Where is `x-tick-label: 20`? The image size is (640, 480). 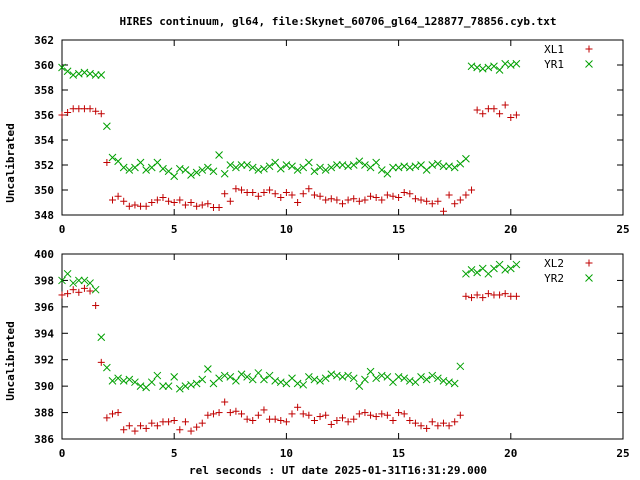
x-tick-label: 20 is located at coordinates (510, 229).